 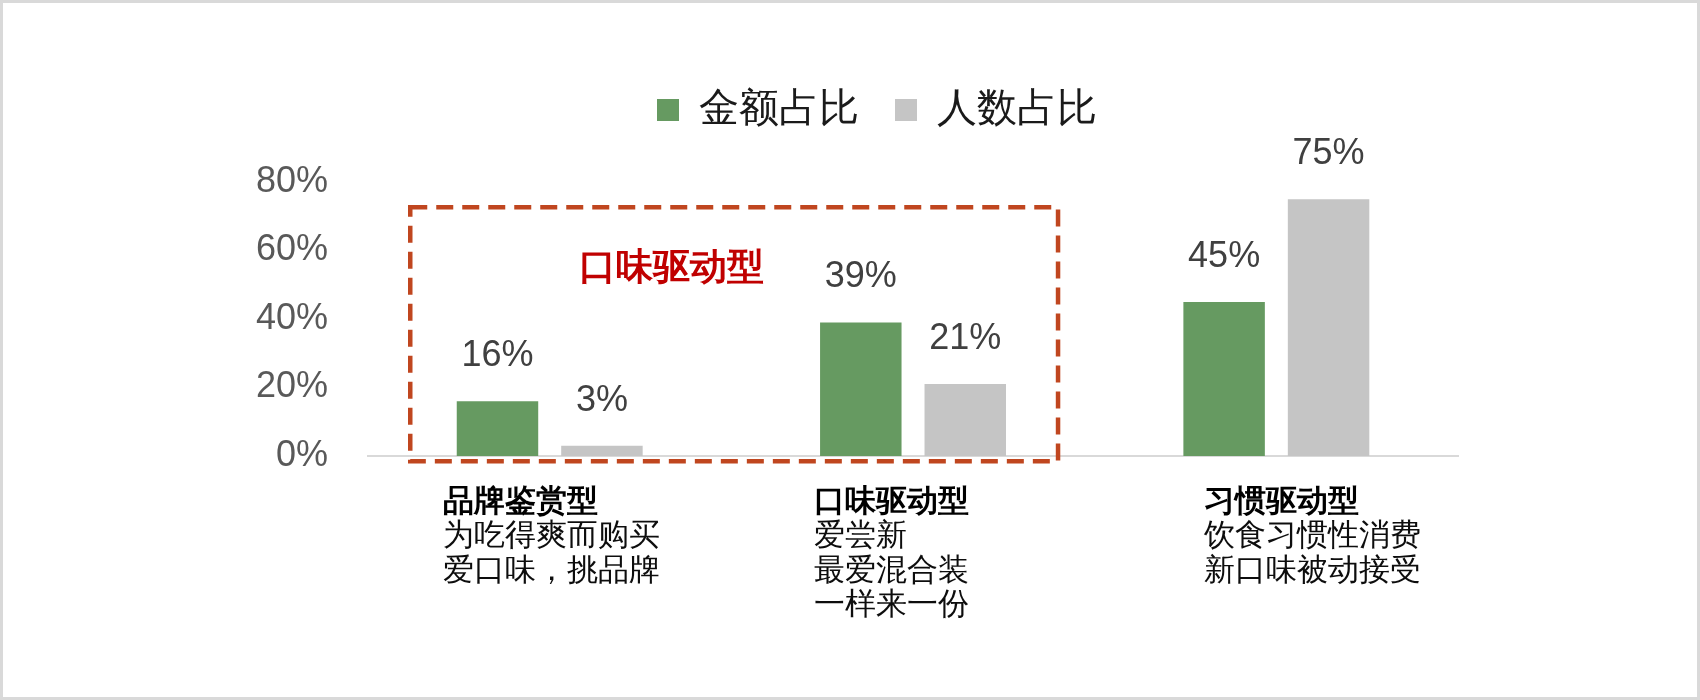 I want to click on legend-label: 人数占比, so click(x=1017, y=107).